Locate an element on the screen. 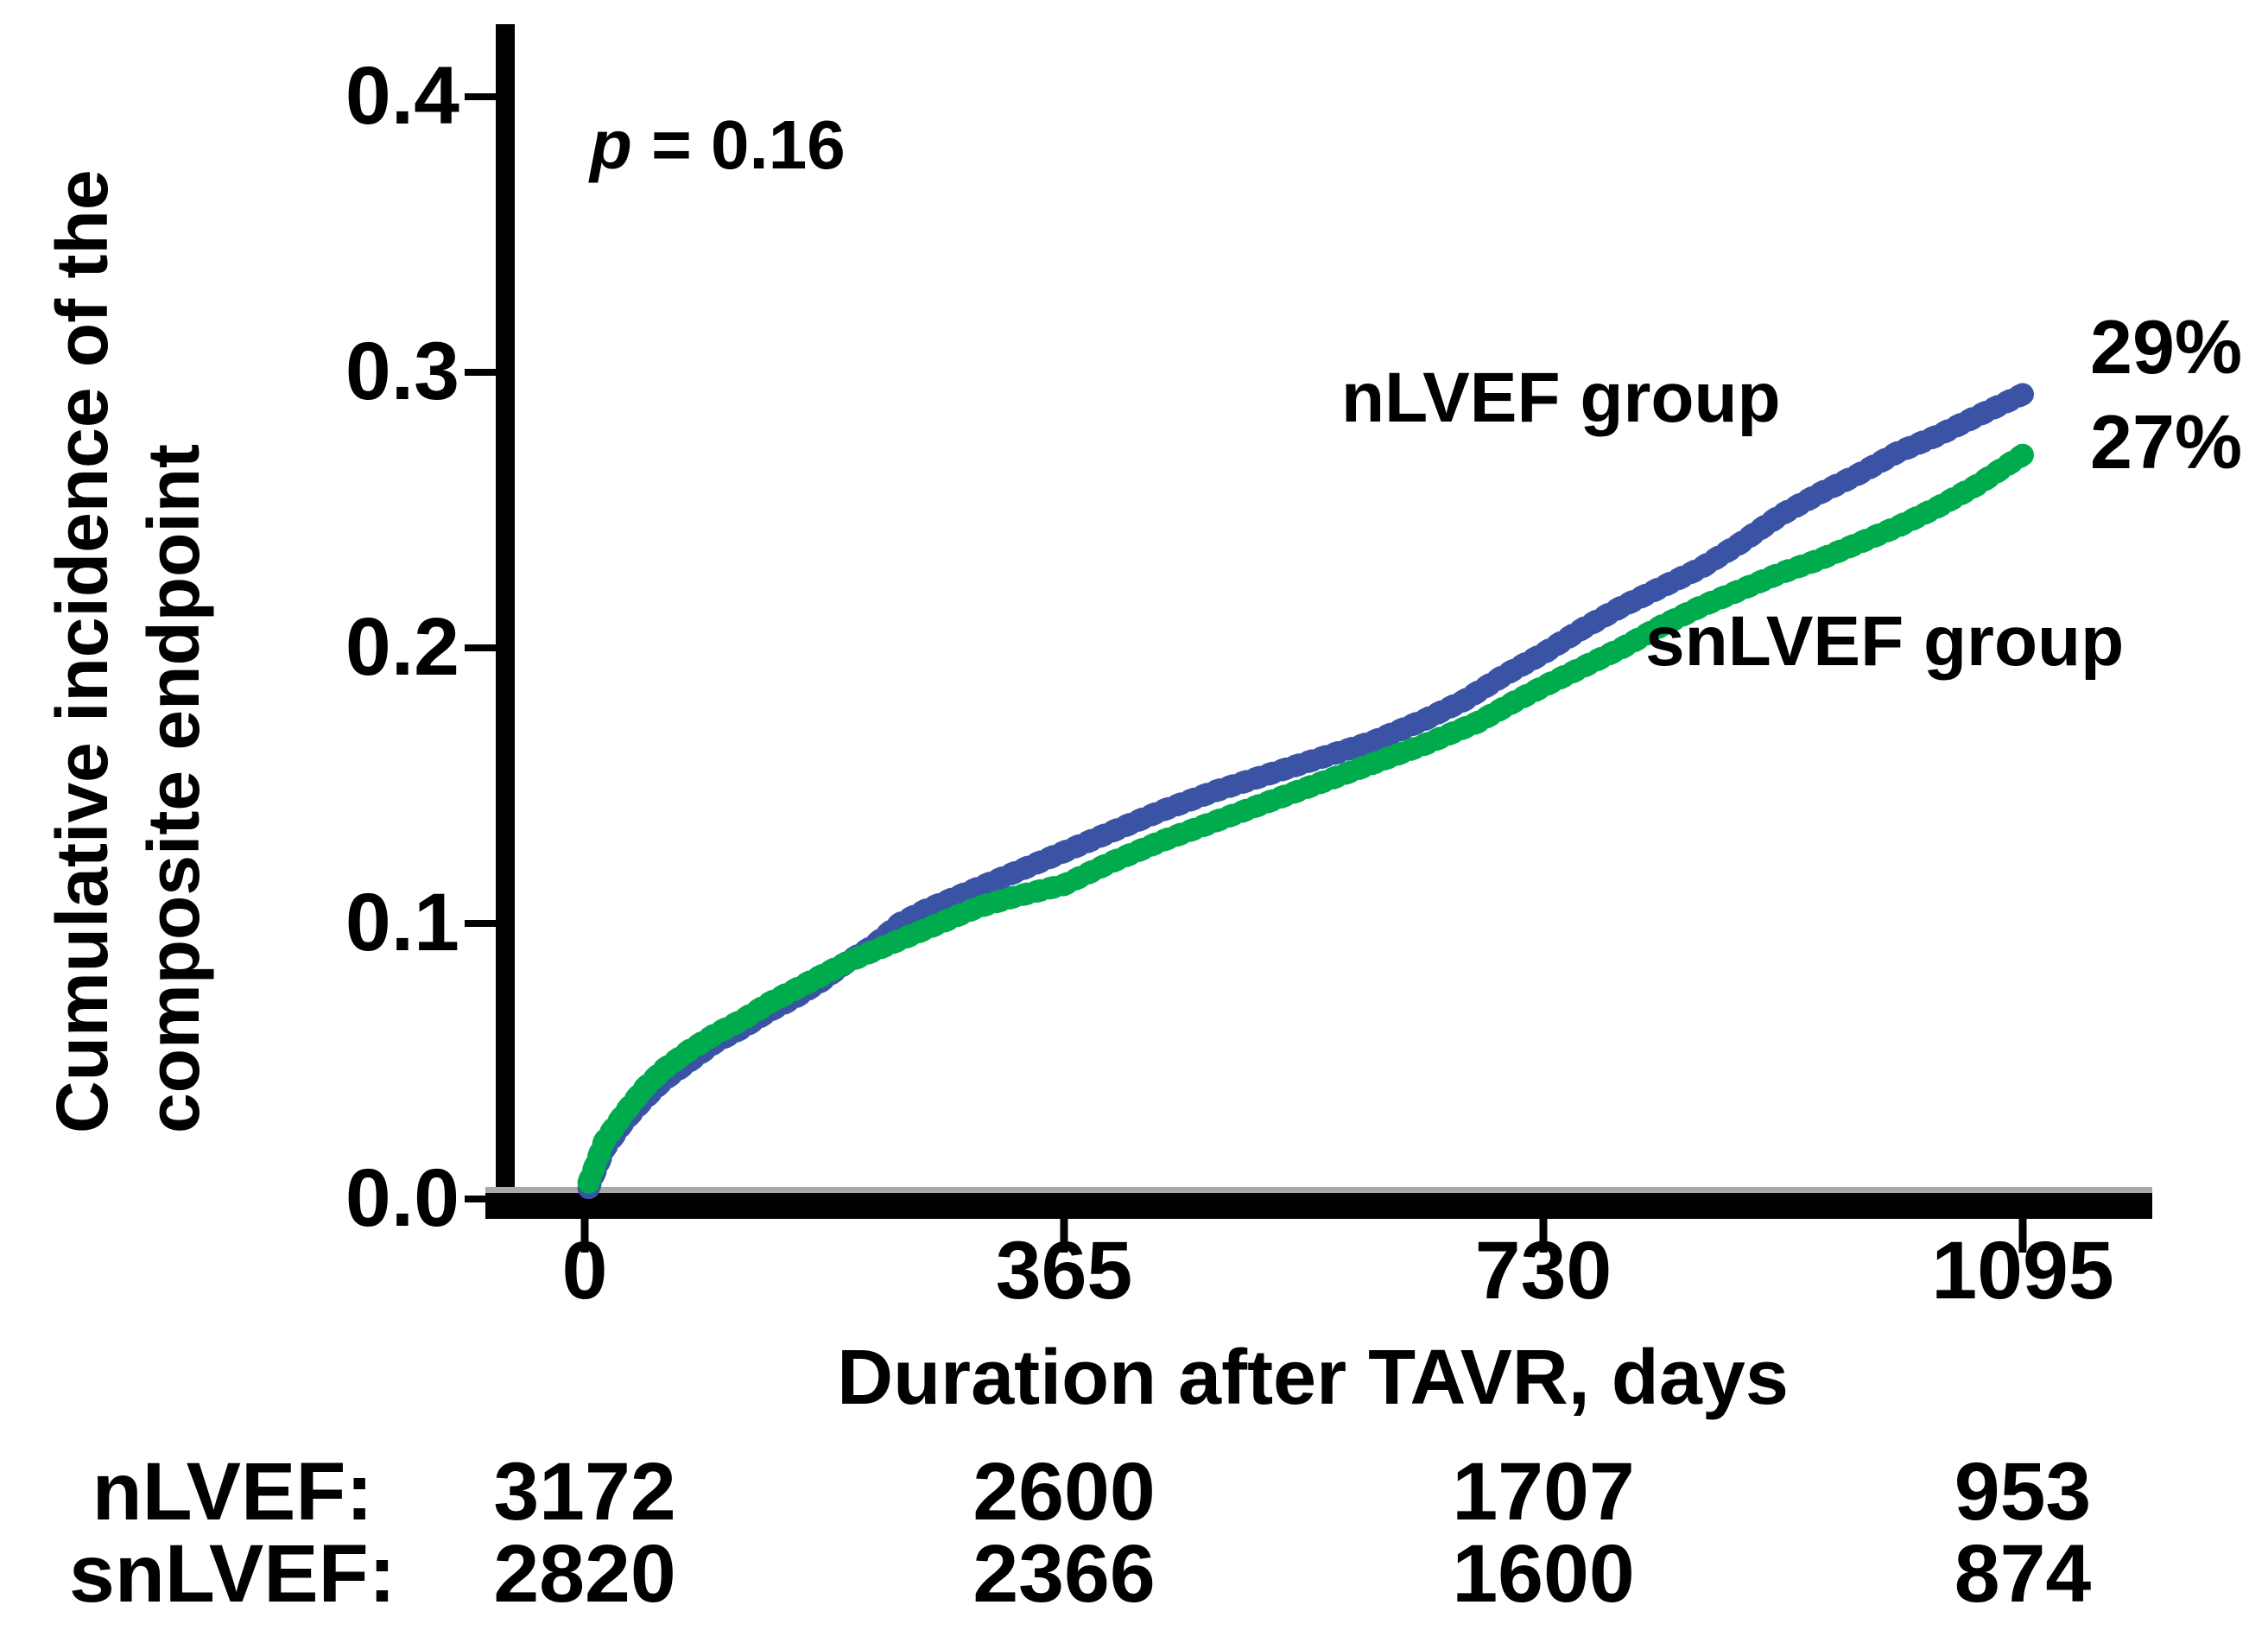 This screenshot has height=1643, width=2268. risk-count-nlvef-1095: 953 is located at coordinates (2023, 1492).